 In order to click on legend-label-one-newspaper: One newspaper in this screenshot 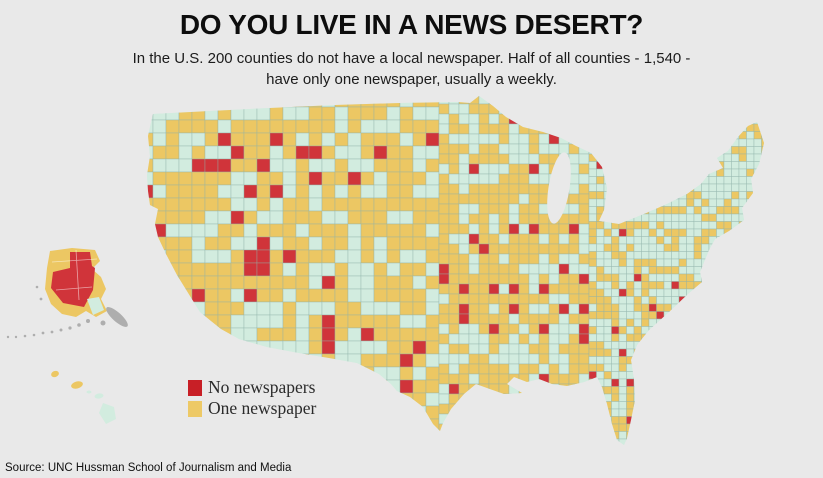, I will do `click(262, 408)`.